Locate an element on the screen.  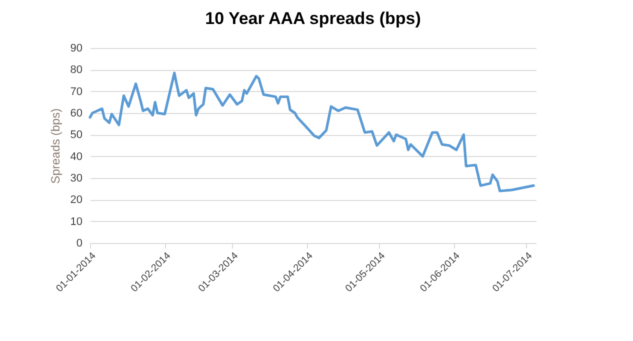
y-tick-label: 60 is located at coordinates (76, 114).